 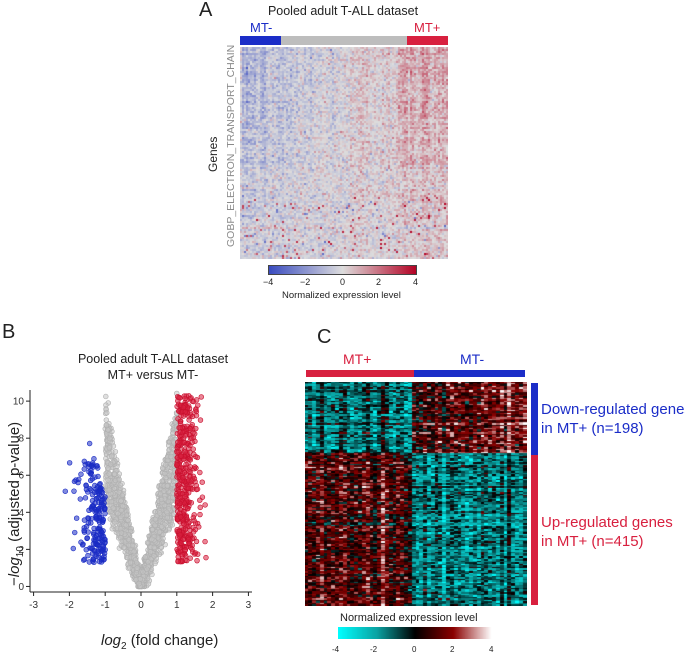 I want to click on panel-c-cbar-tick: 4, so click(x=491, y=649).